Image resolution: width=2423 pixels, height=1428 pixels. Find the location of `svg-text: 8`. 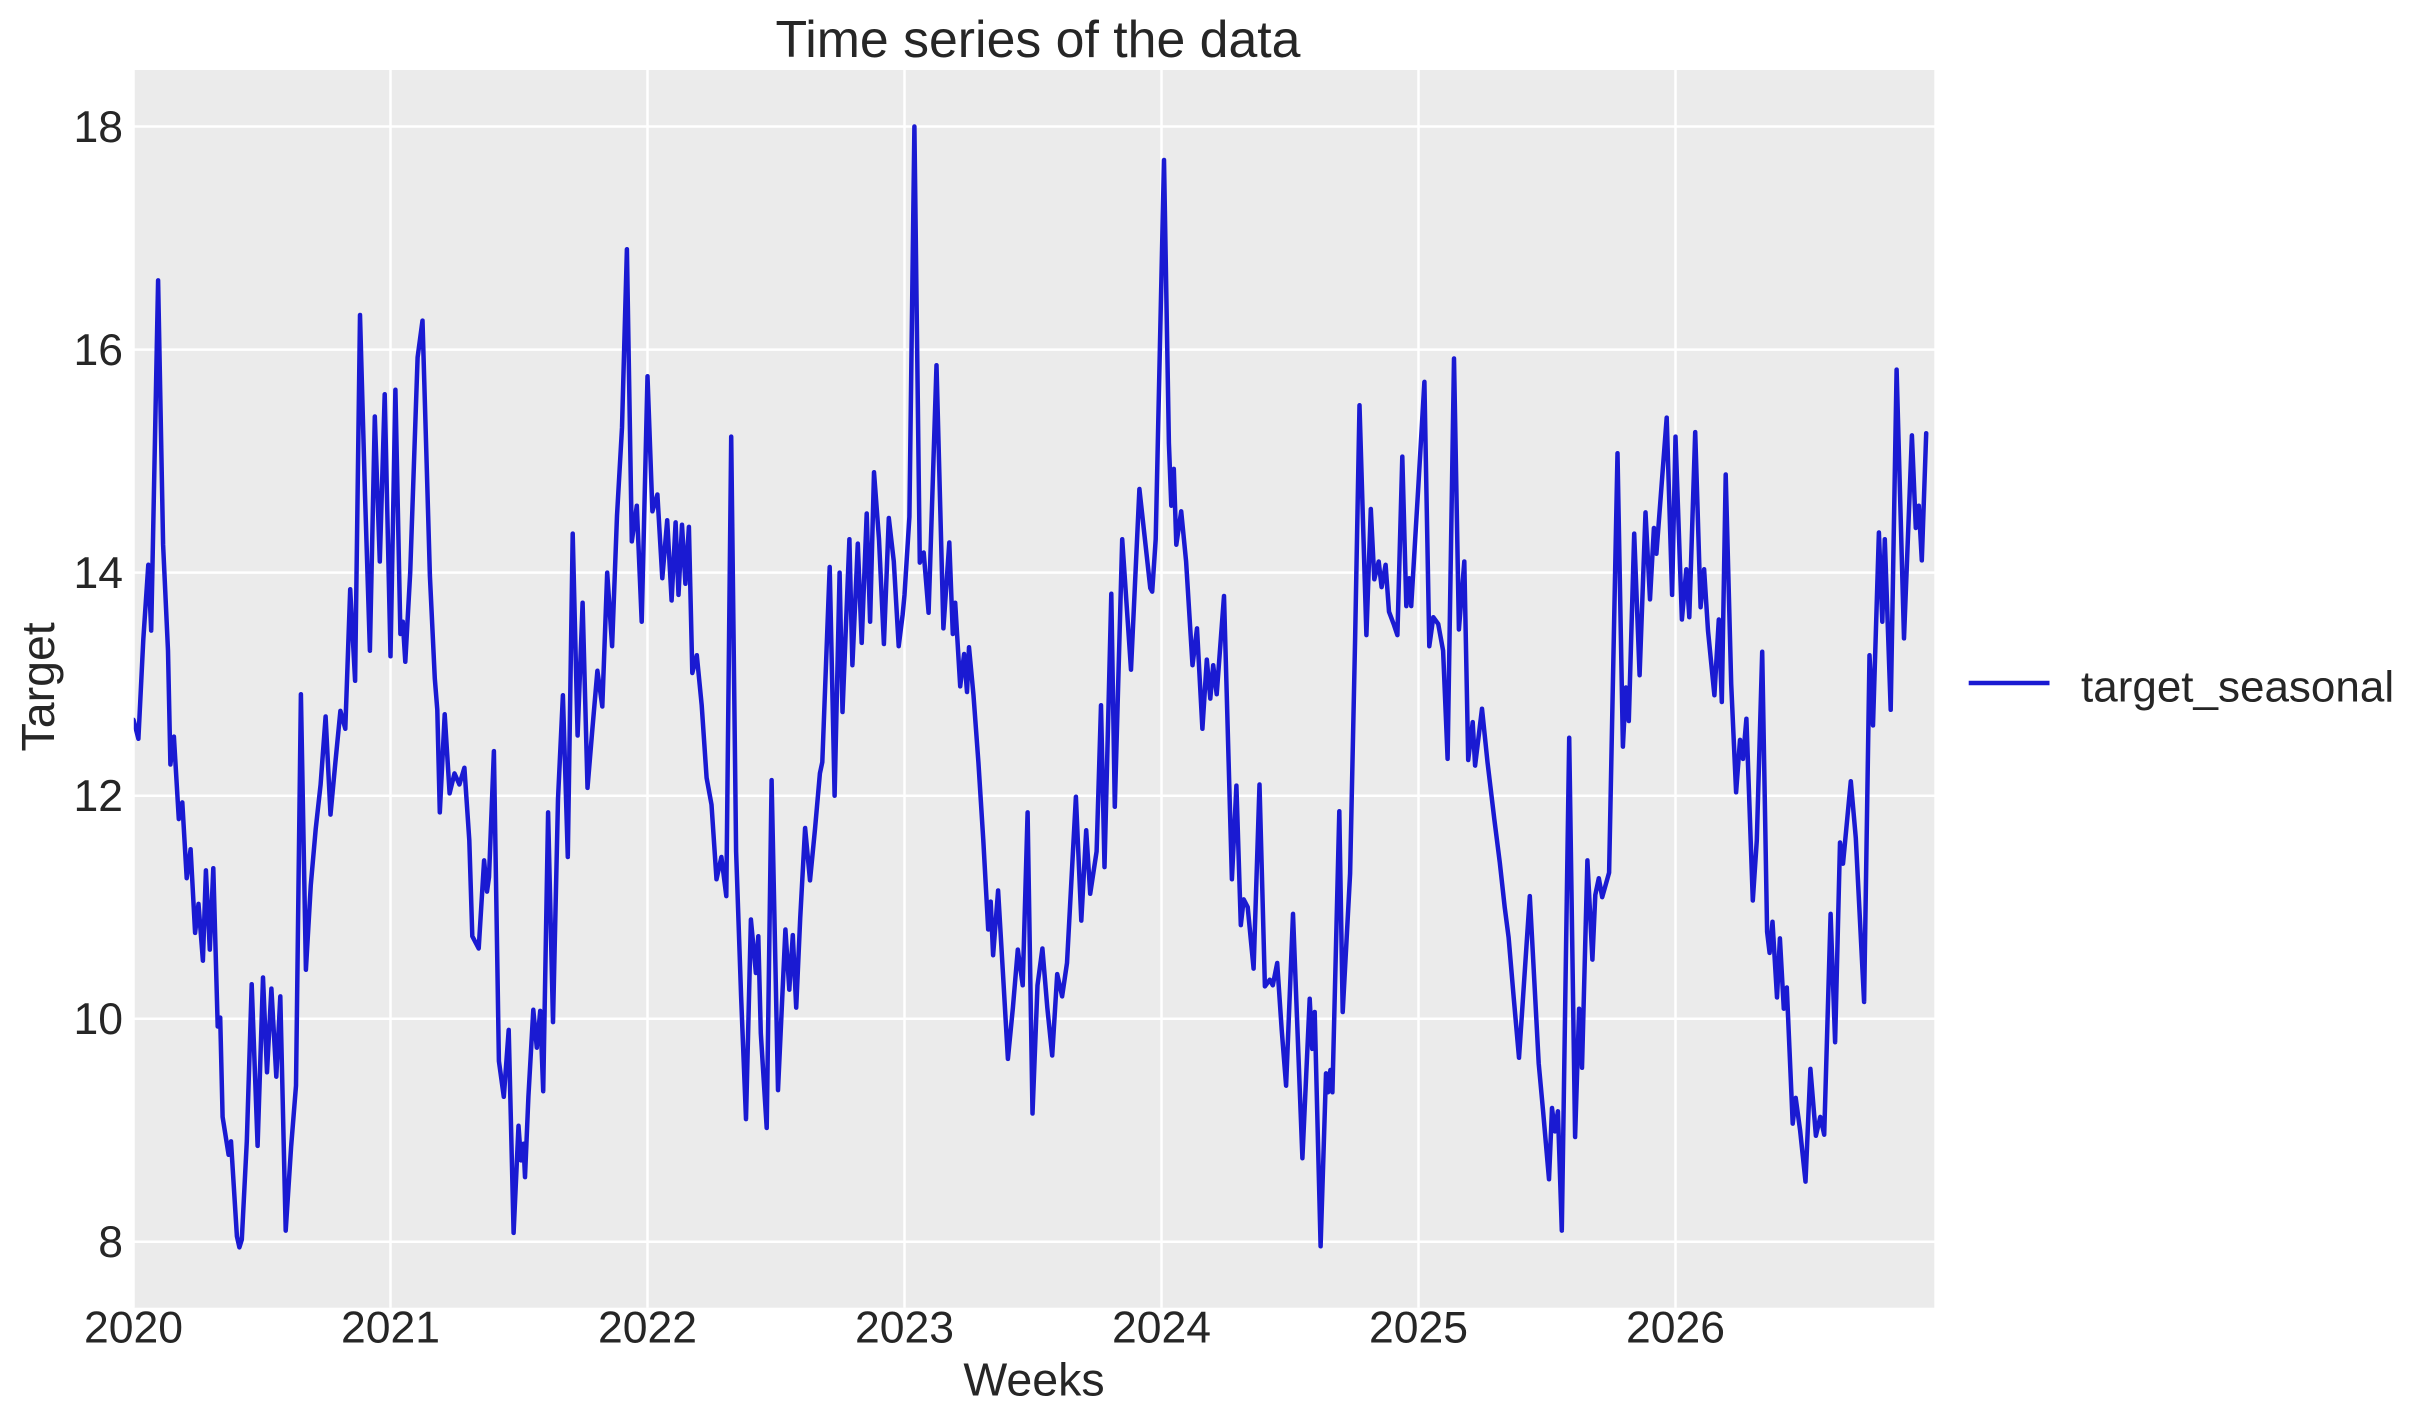

svg-text: 8 is located at coordinates (110, 1242).